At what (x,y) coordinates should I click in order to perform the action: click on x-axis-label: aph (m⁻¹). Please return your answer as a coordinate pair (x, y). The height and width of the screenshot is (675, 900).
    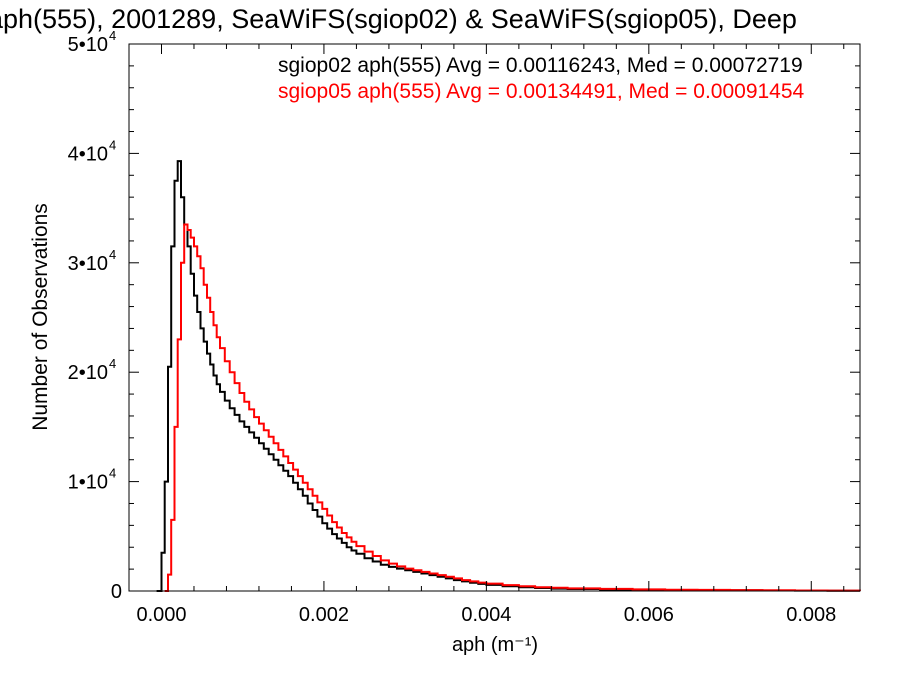
    Looking at the image, I should click on (495, 645).